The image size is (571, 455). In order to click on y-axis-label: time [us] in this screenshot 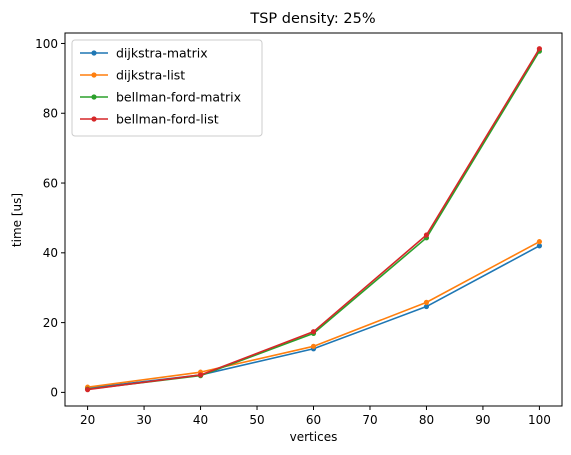, I will do `click(17, 220)`.